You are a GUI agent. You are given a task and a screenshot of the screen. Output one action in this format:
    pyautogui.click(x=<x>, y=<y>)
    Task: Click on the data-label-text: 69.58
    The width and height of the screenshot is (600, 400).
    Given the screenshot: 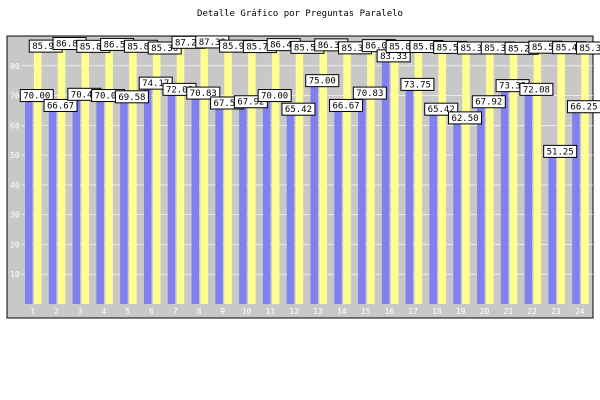 What is the action you would take?
    pyautogui.click(x=131, y=98)
    